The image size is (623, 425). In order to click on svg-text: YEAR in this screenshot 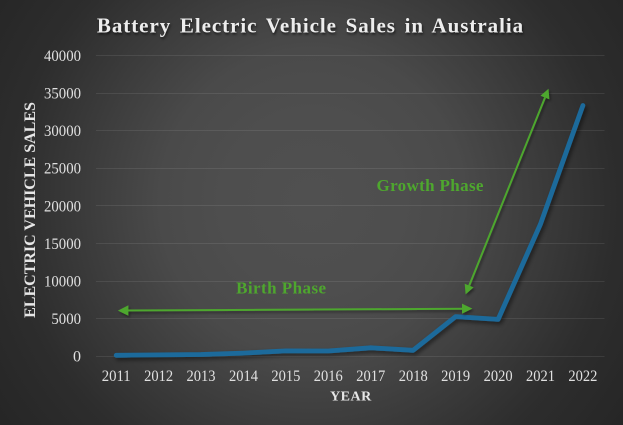, I will do `click(351, 397)`.